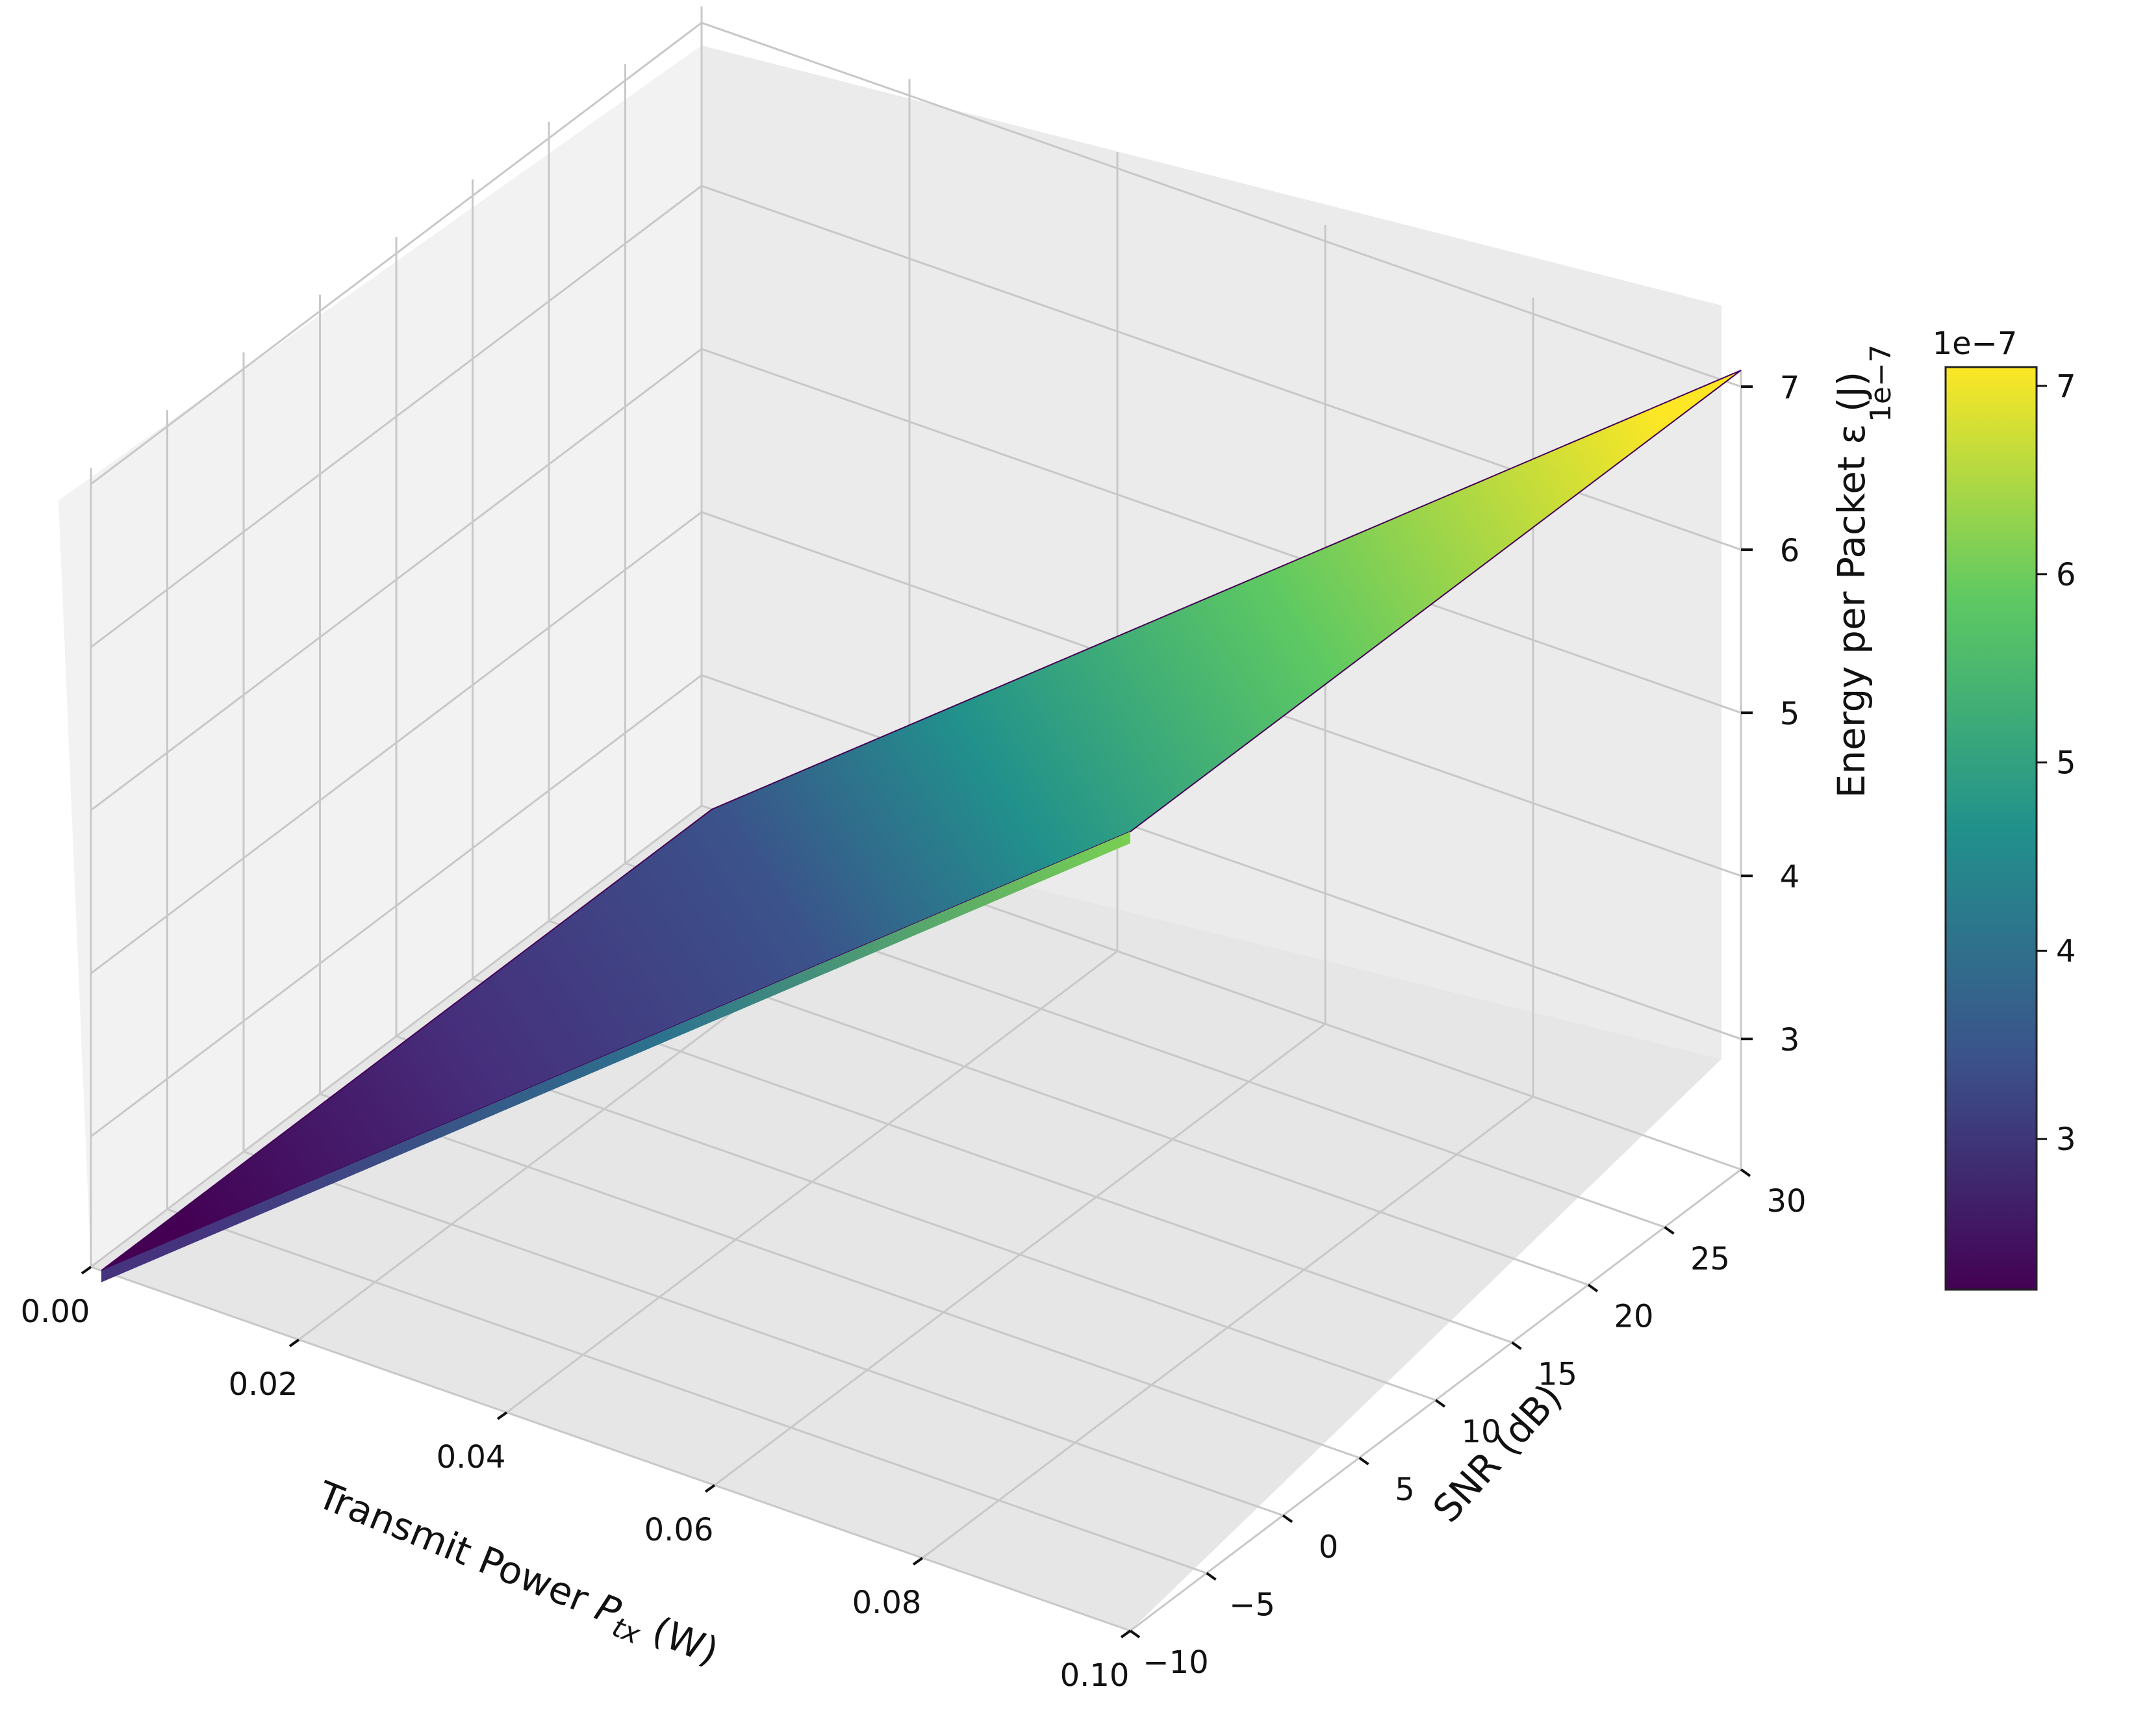 This screenshot has width=2134, height=1736. Describe the element at coordinates (1329, 1547) in the screenshot. I see `y-tick-label: 0` at that location.